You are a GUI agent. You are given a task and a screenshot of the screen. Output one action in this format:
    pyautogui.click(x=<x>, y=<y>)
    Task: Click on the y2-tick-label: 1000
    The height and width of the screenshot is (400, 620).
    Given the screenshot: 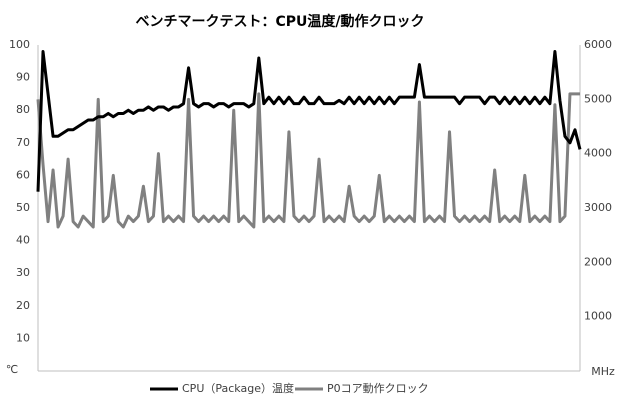 What is the action you would take?
    pyautogui.click(x=598, y=316)
    